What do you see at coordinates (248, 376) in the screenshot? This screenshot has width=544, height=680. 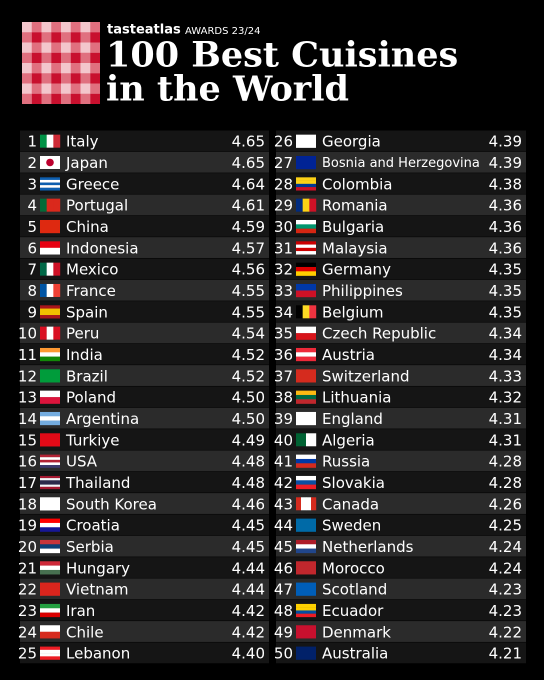 I see `score: 4.52` at bounding box center [248, 376].